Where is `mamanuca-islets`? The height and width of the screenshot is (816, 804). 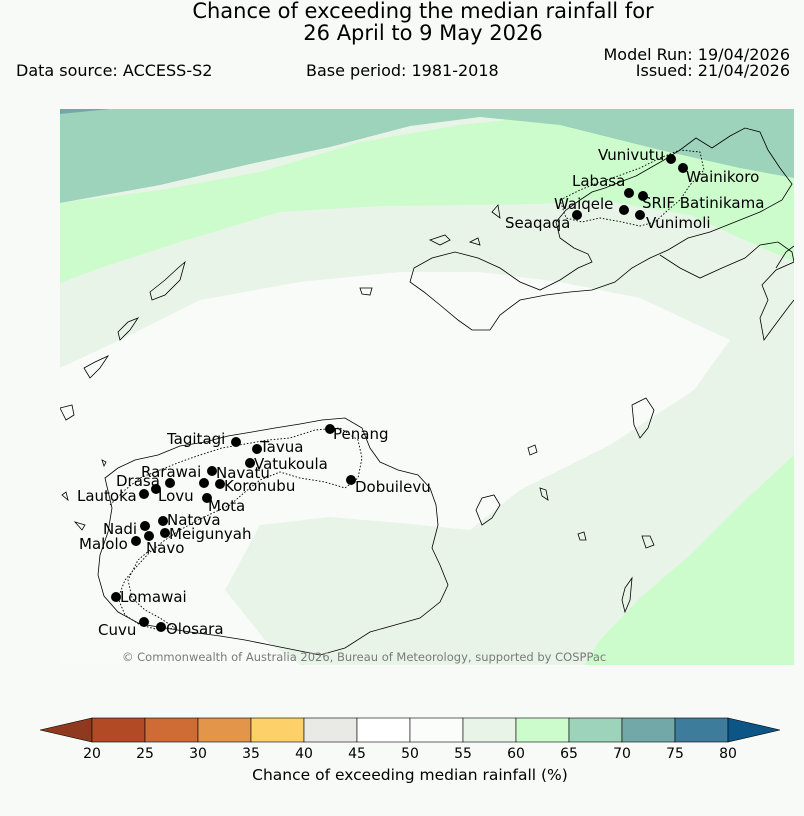 mamanuca-islets is located at coordinates (84, 495).